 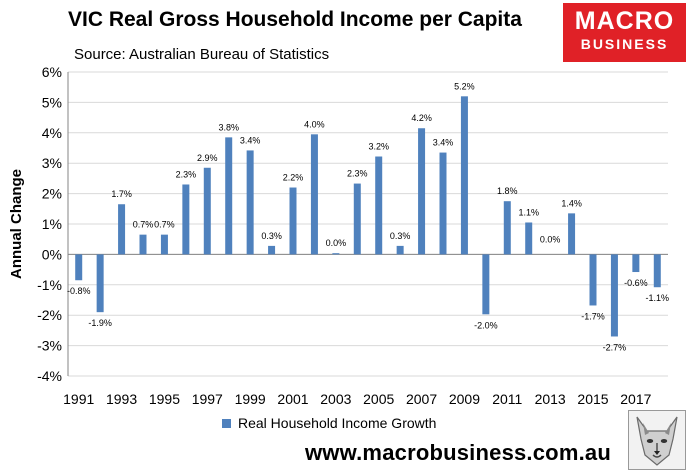 What do you see at coordinates (78, 399) in the screenshot?
I see `x-tick-label: 1991` at bounding box center [78, 399].